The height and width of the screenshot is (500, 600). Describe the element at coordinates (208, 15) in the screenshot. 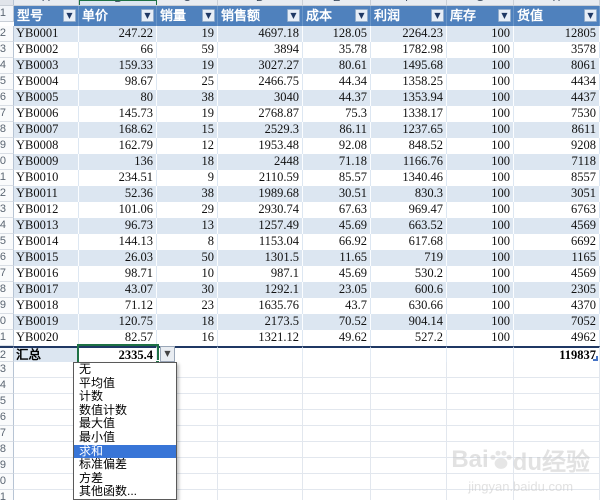

I see `filter-button-sales_qty: ▼` at that location.